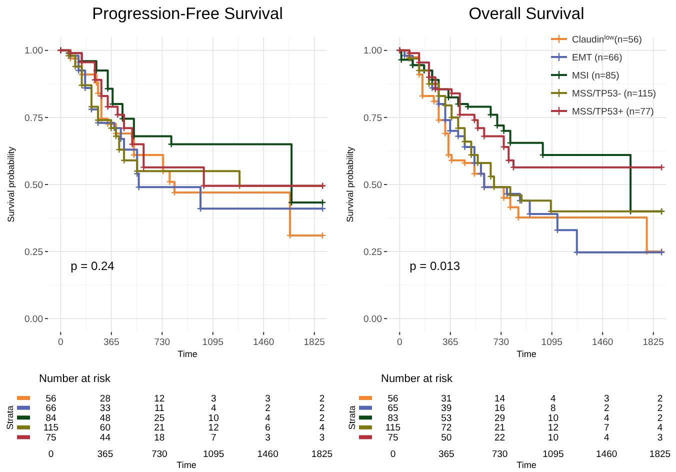  Describe the element at coordinates (500, 418) in the screenshot. I see `data-label: 29` at that location.